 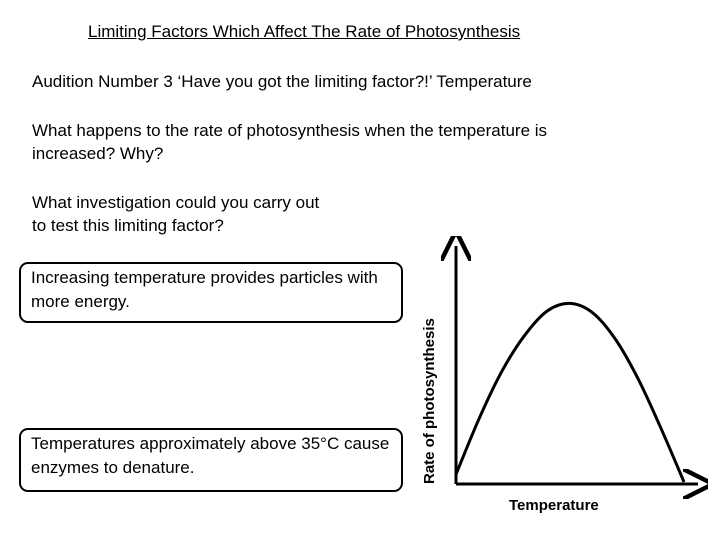 I want to click on x-axis-label: Temperature, so click(x=554, y=505).